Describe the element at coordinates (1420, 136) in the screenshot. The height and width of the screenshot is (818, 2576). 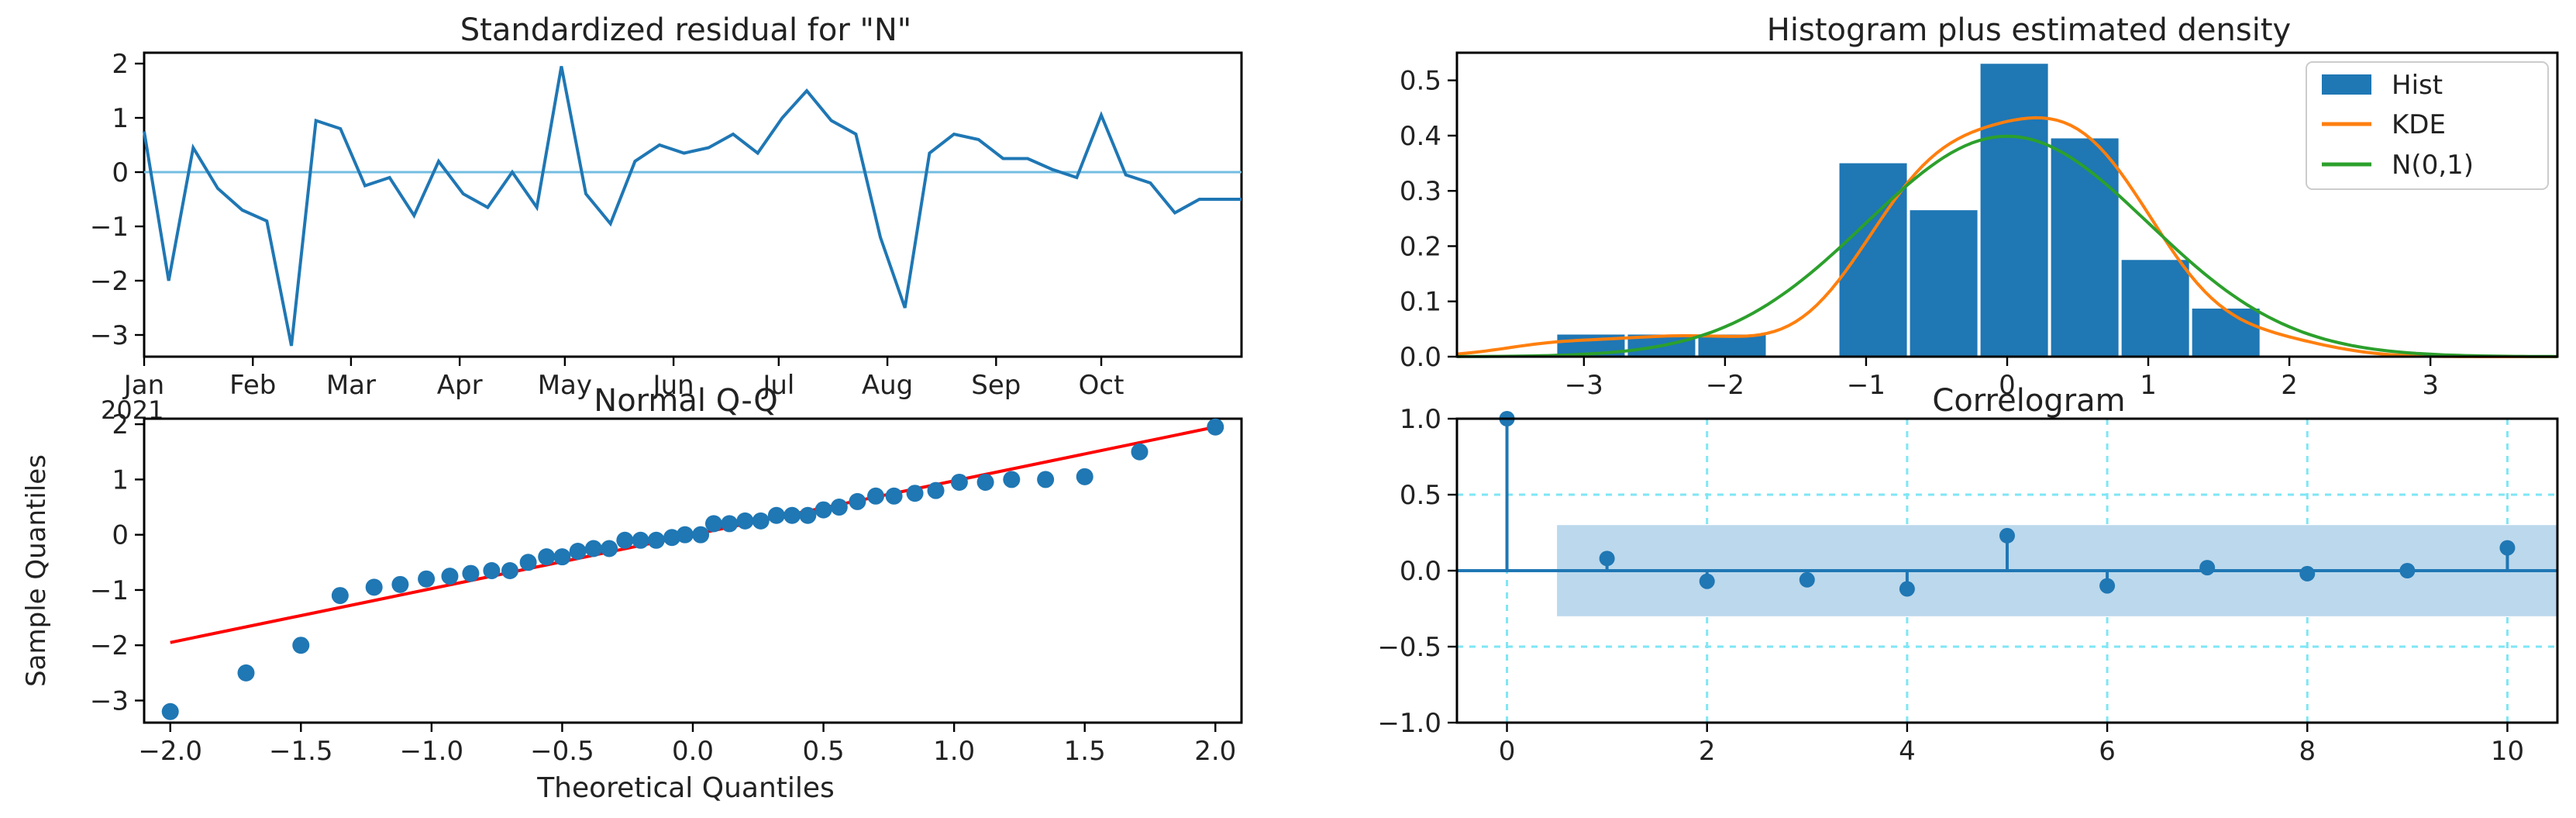
I see `histogram-y-tick-label: 0.4` at that location.